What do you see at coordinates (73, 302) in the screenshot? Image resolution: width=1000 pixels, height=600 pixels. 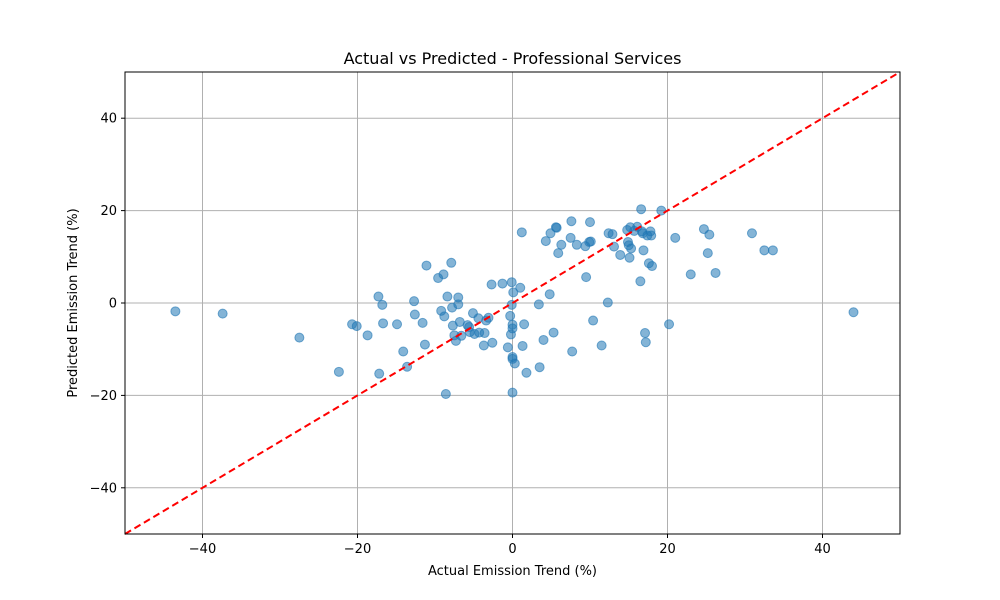 I see `y-axis-label: Predicted Emission Trend (%)` at bounding box center [73, 302].